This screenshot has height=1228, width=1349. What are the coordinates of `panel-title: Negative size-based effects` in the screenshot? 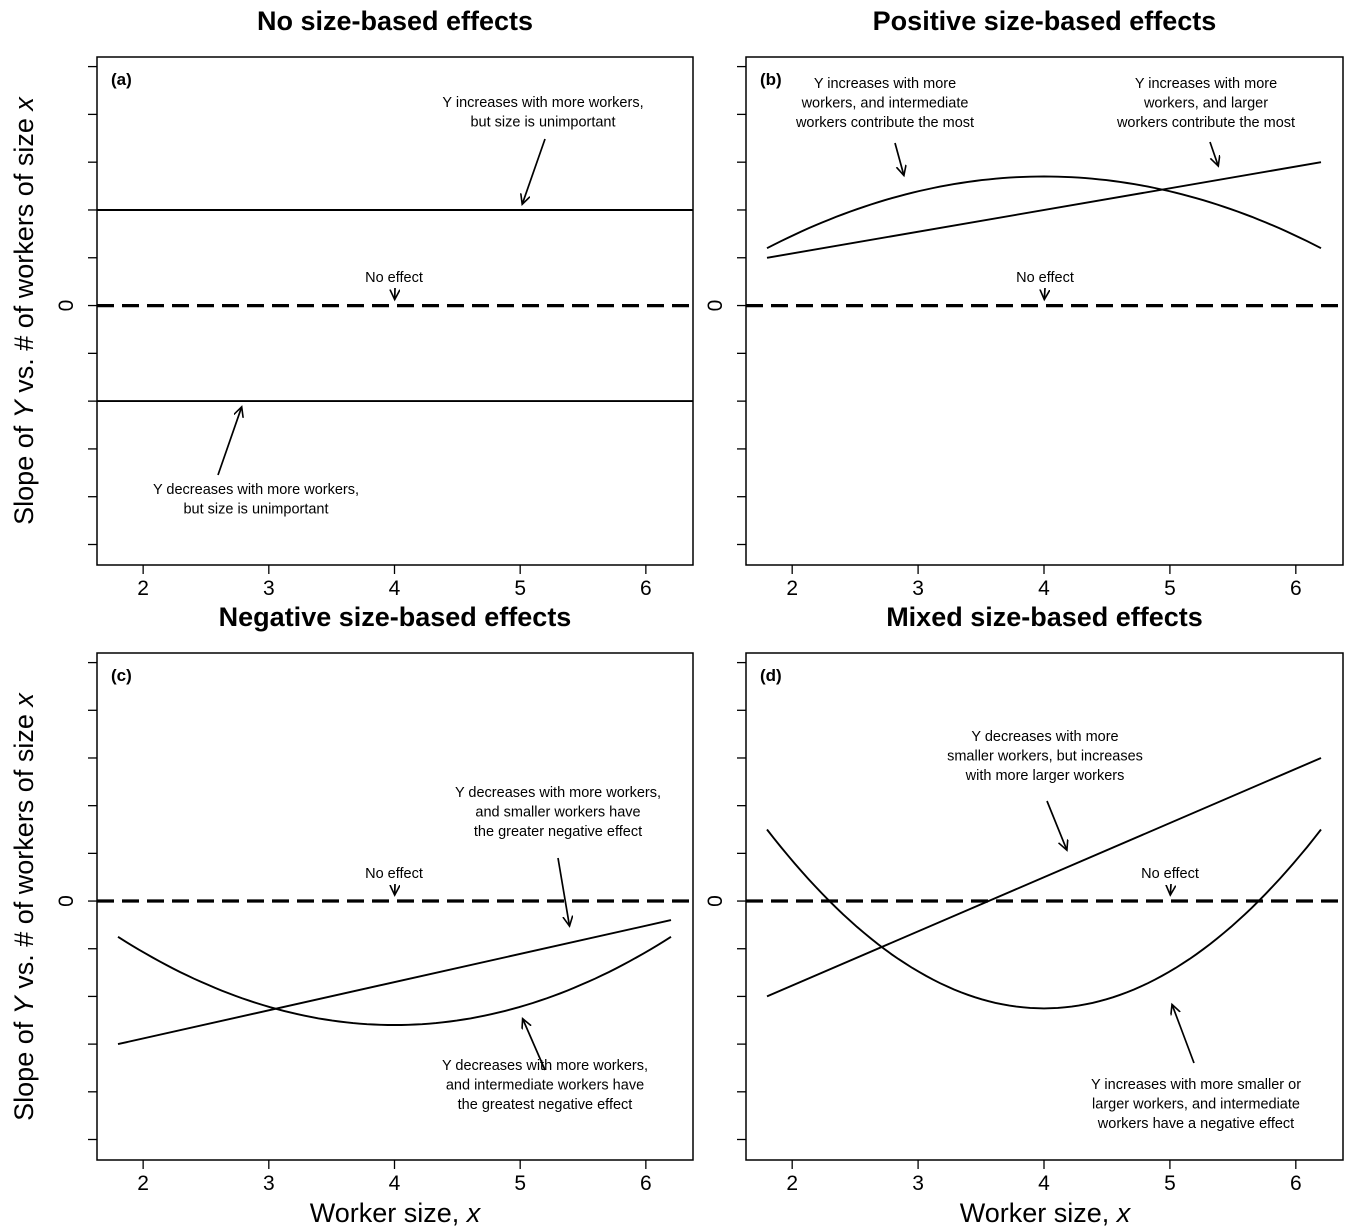 It's located at (395, 617).